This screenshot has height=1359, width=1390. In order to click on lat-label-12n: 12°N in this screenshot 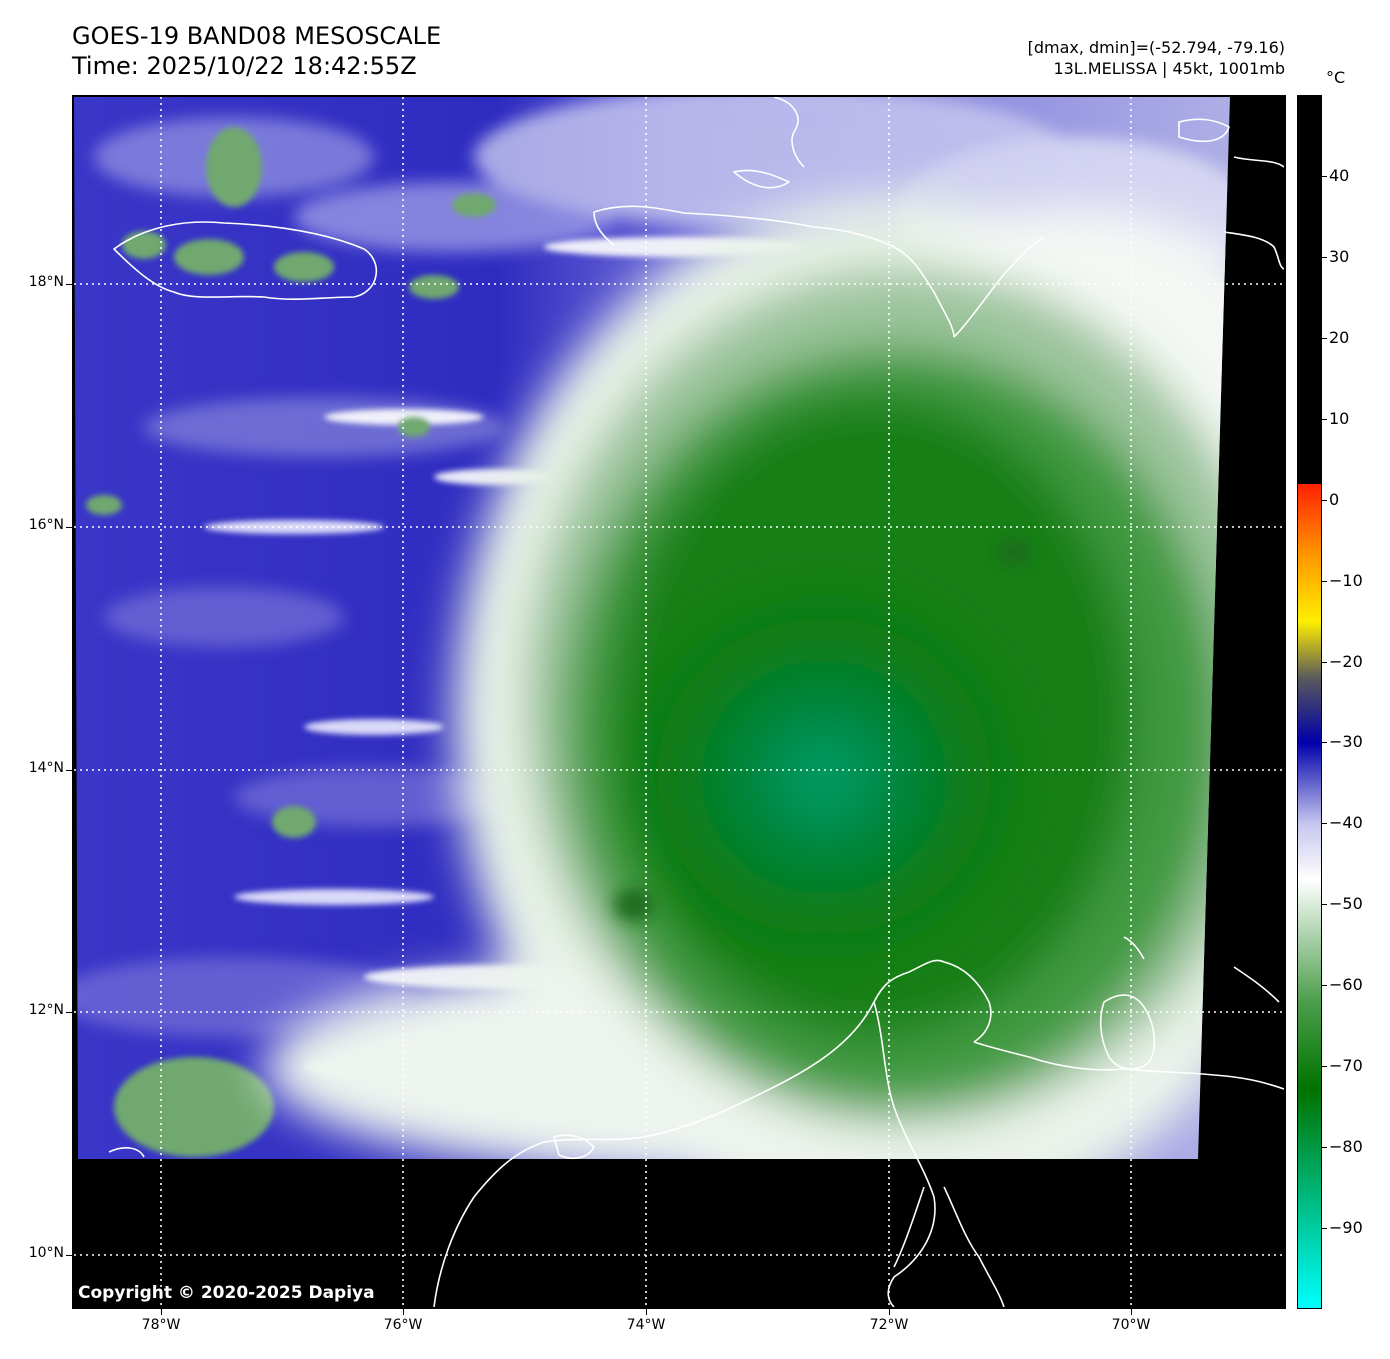, I will do `click(46, 1010)`.